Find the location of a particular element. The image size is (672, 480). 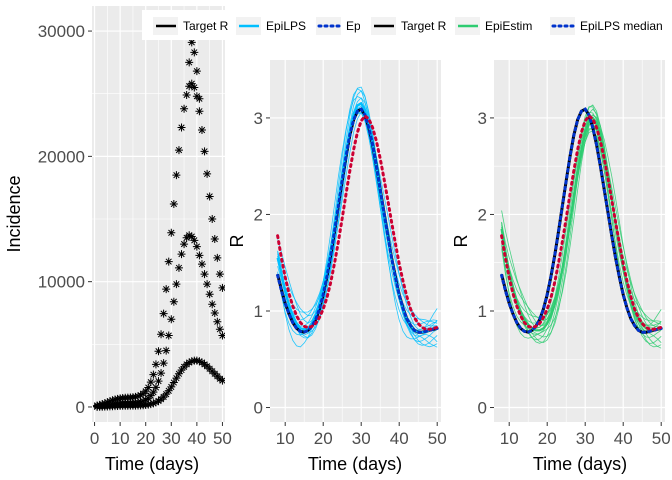

y-axis-title: Incidence is located at coordinates (14, 213).